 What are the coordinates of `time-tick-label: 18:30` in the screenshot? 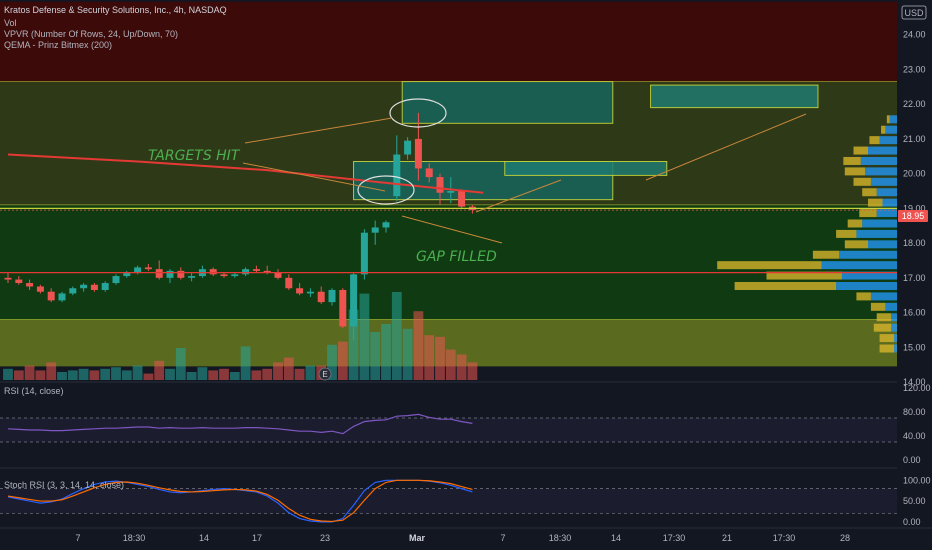 It's located at (560, 538).